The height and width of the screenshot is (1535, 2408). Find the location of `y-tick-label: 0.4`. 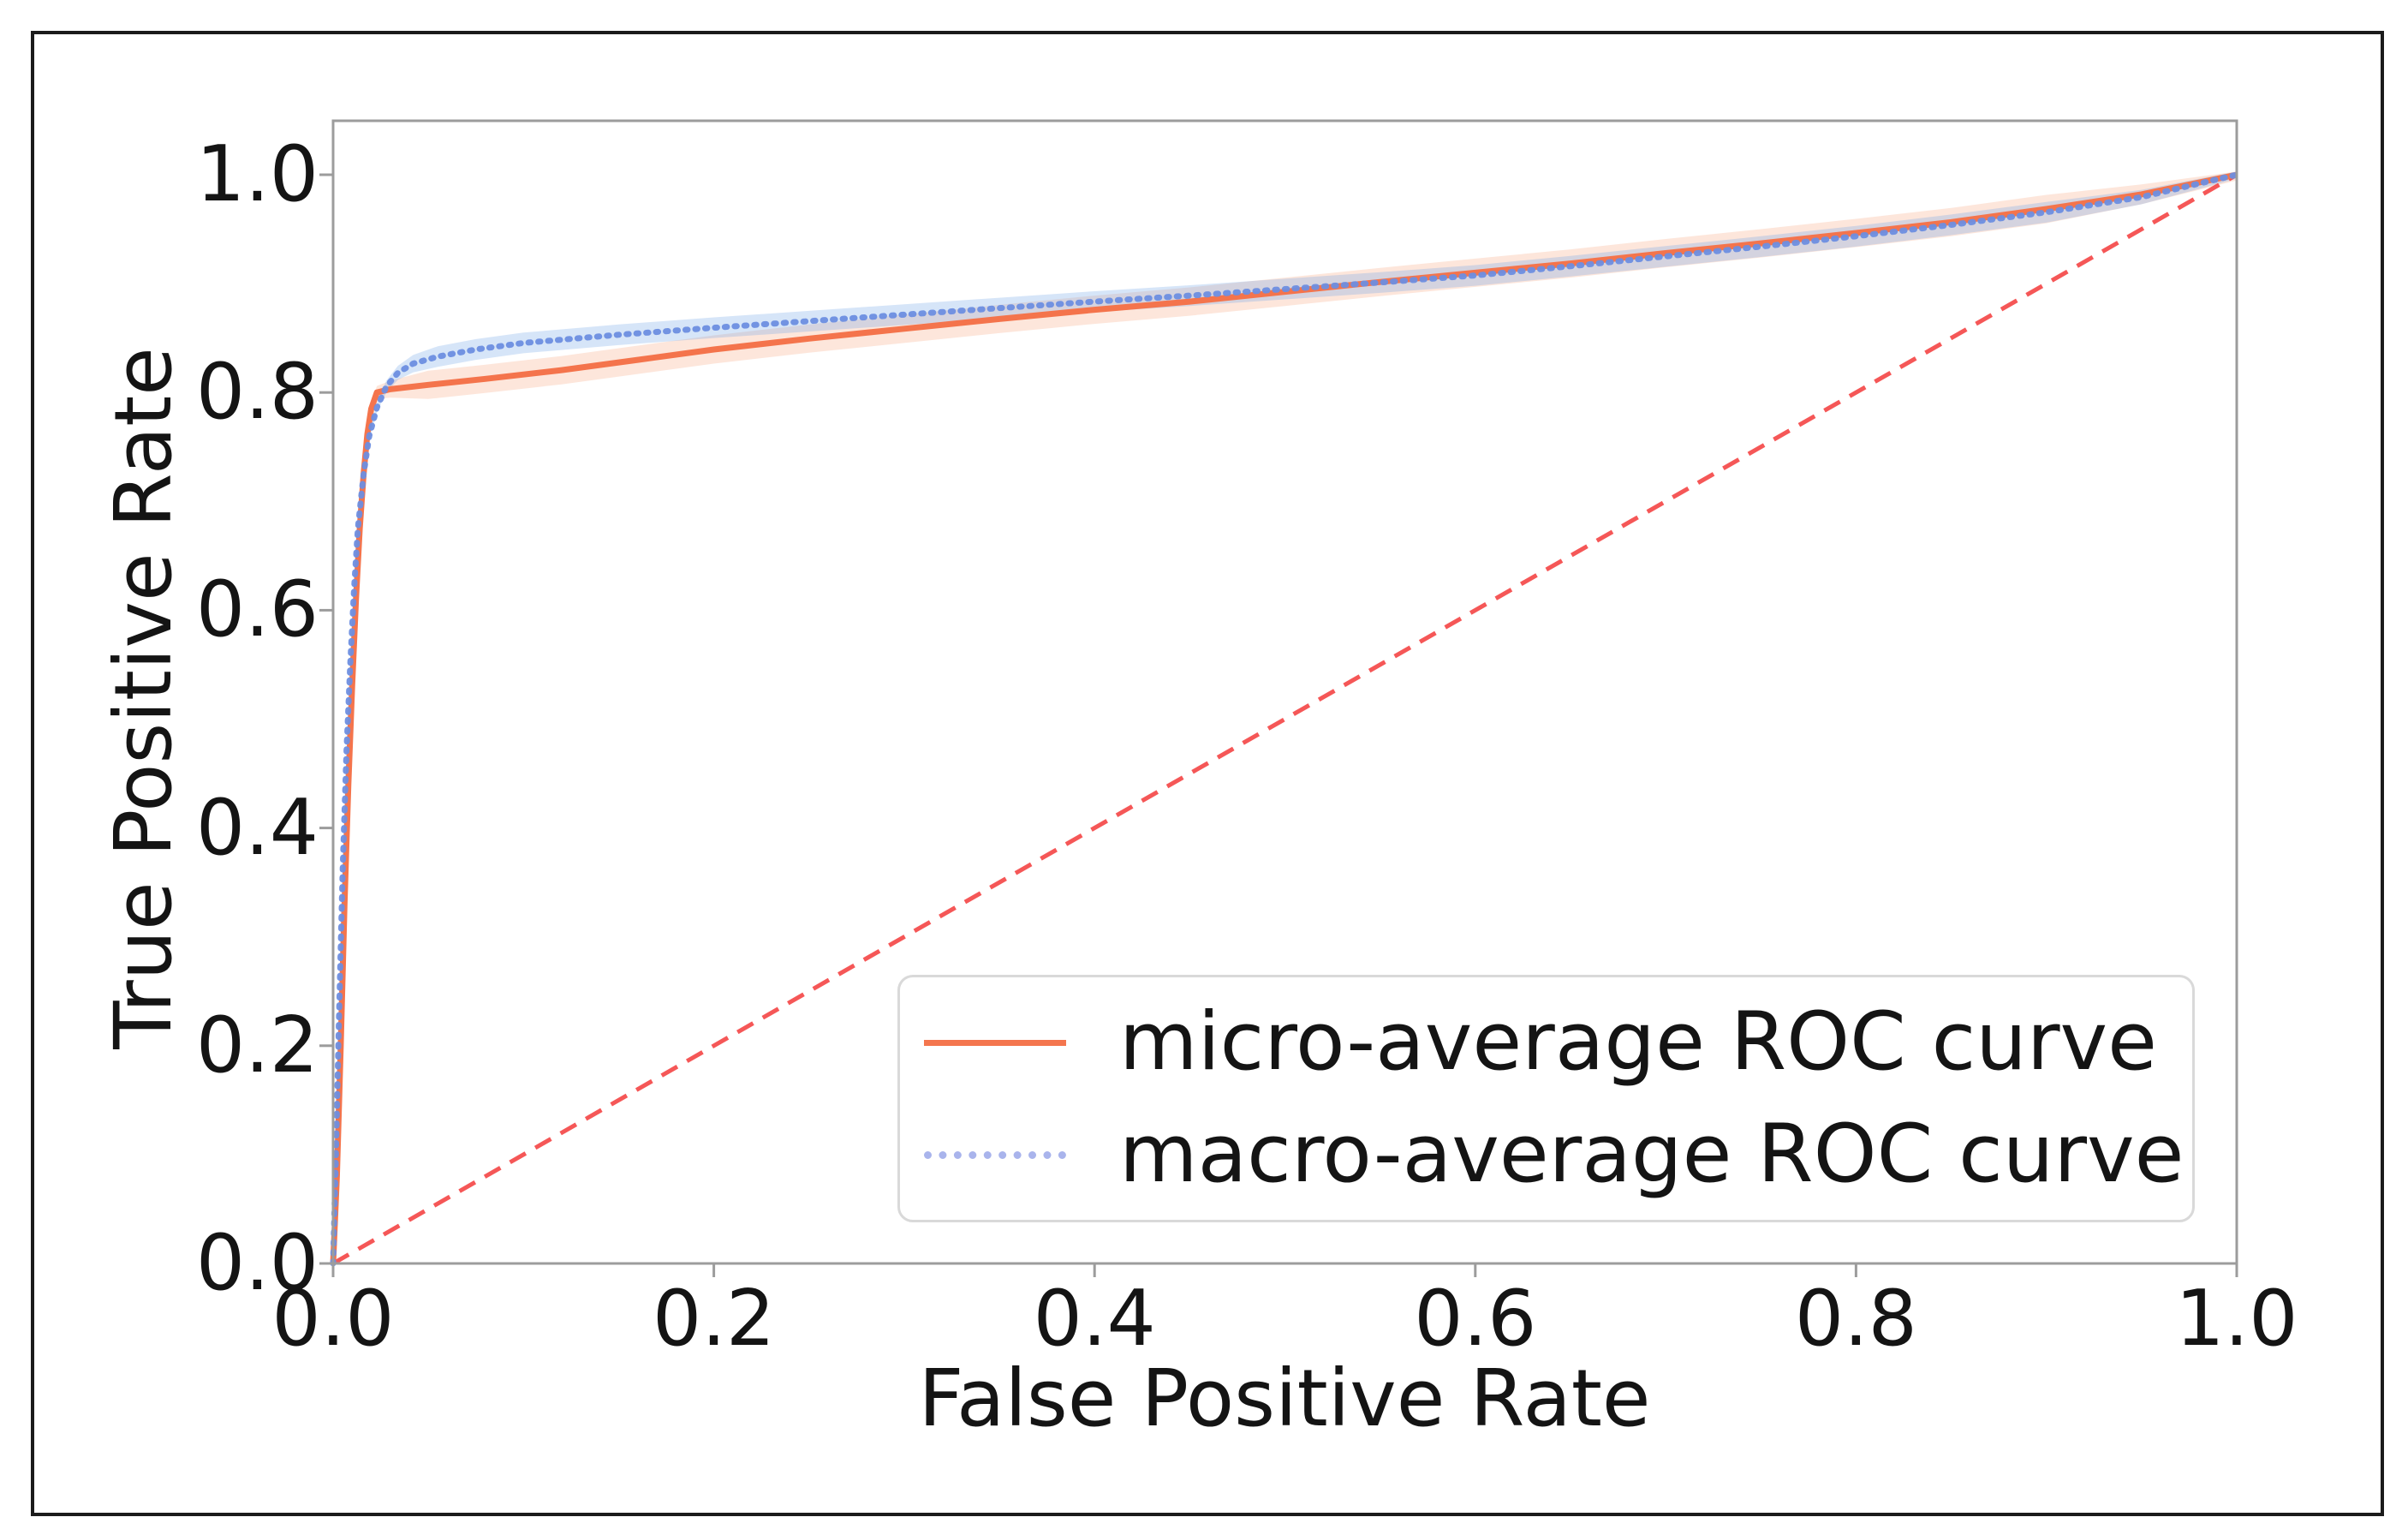

y-tick-label: 0.4 is located at coordinates (257, 827).